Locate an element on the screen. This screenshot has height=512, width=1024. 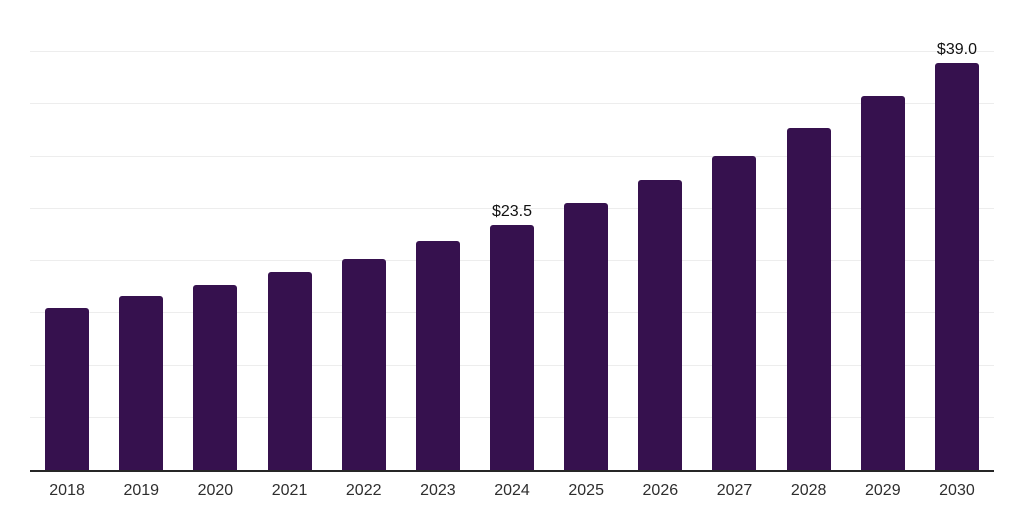
x-tick-2023: 2023 is located at coordinates (438, 490).